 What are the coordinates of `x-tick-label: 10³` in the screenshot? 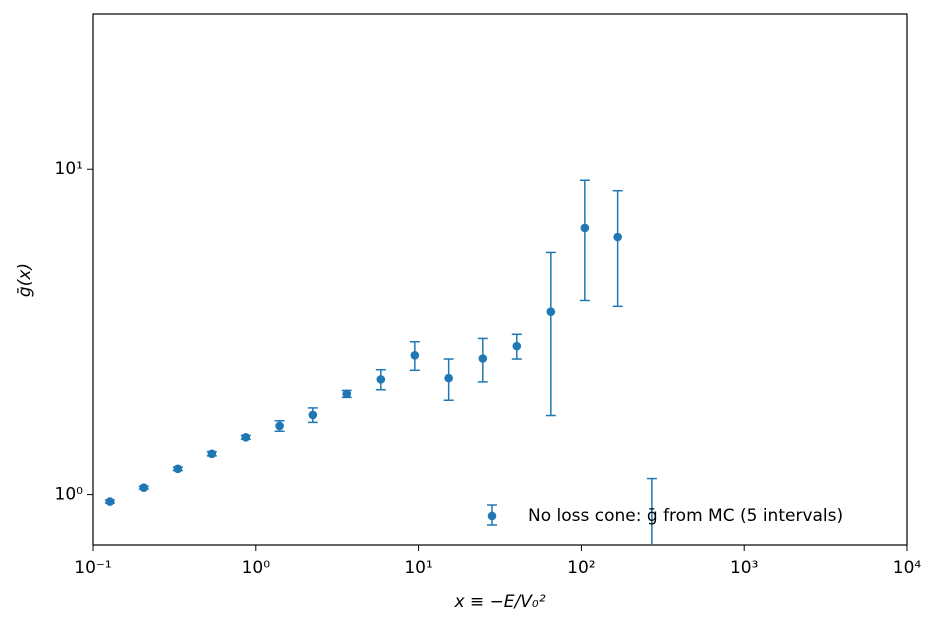 It's located at (744, 568).